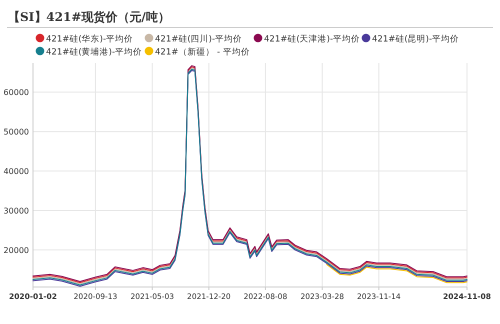  Describe the element at coordinates (312, 38) in the screenshot. I see `legend-label: 421#硅(天津港)-平均价` at that location.